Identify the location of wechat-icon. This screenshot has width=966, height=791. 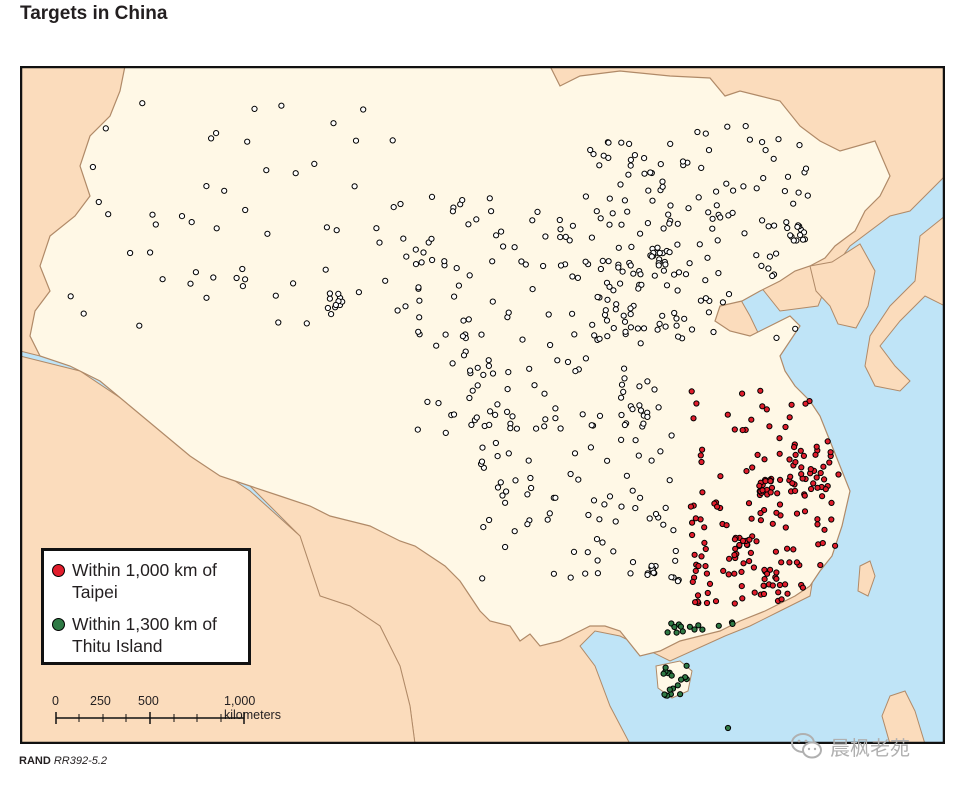
(806, 746).